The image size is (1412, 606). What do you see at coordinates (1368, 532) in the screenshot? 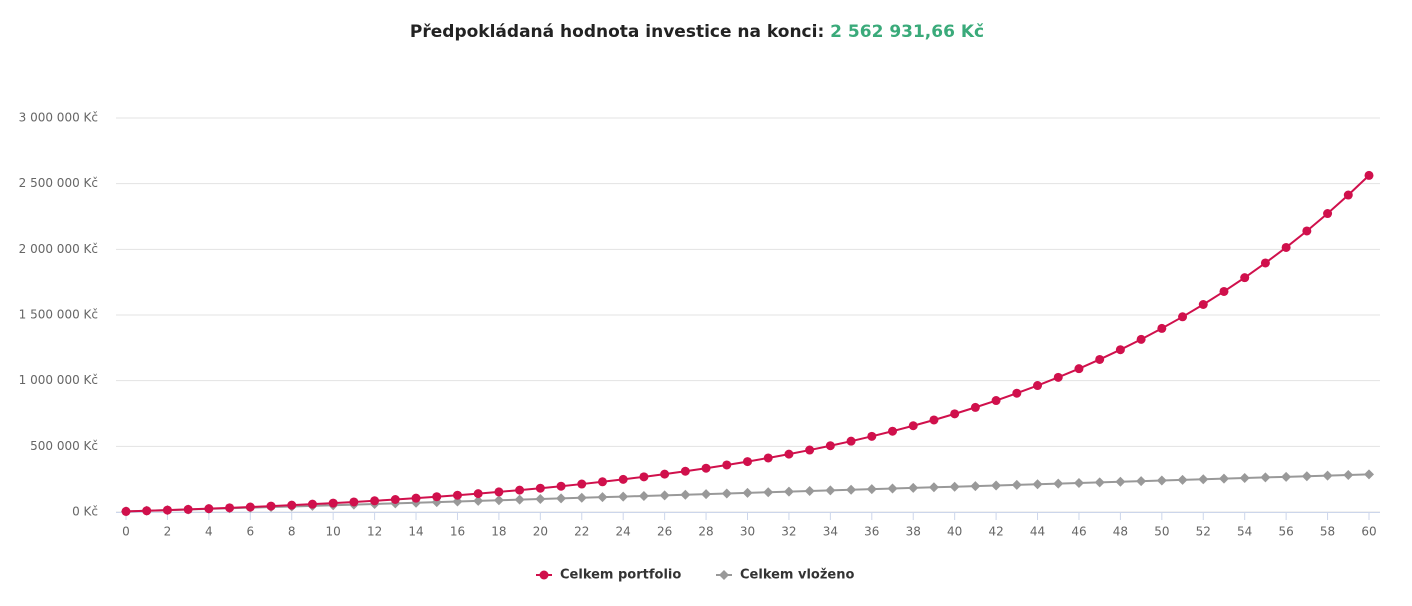
I see `x-tick-label: 60` at bounding box center [1368, 532].